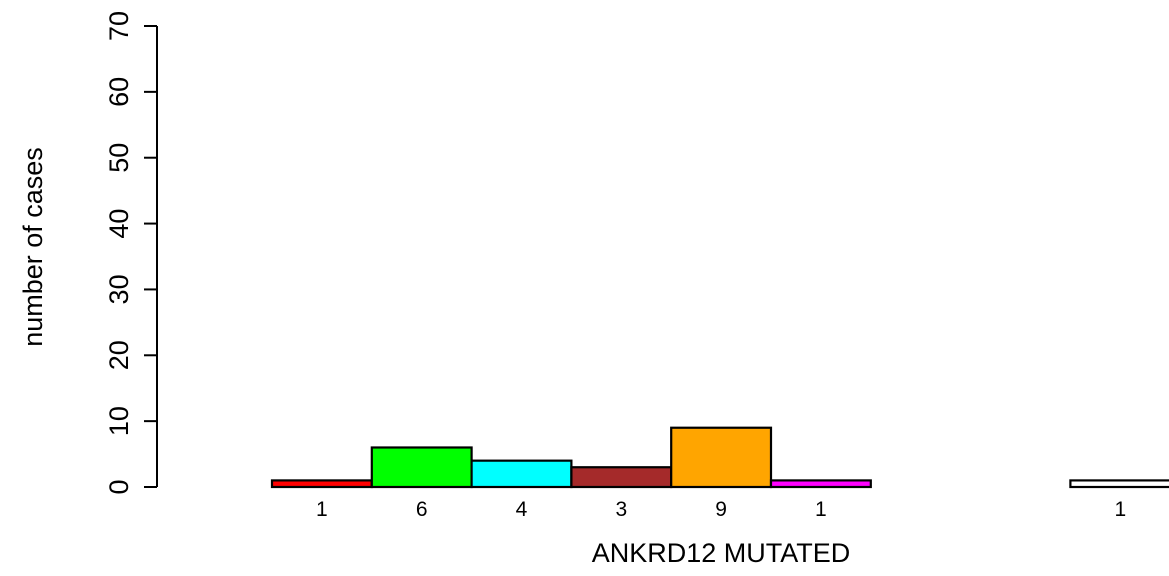 This screenshot has height=576, width=1169. What do you see at coordinates (621, 509) in the screenshot?
I see `bar-value-label: 3` at bounding box center [621, 509].